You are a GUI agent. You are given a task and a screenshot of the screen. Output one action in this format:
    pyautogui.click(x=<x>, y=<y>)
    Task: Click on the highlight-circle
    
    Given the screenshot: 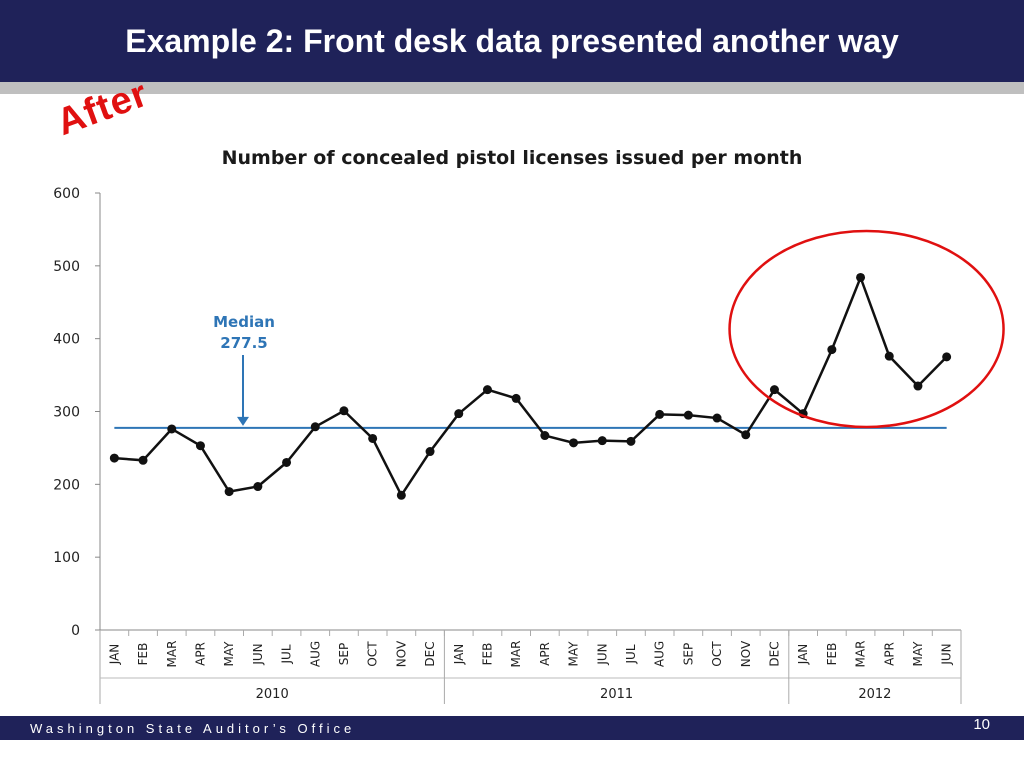 What is the action you would take?
    pyautogui.click(x=866, y=329)
    